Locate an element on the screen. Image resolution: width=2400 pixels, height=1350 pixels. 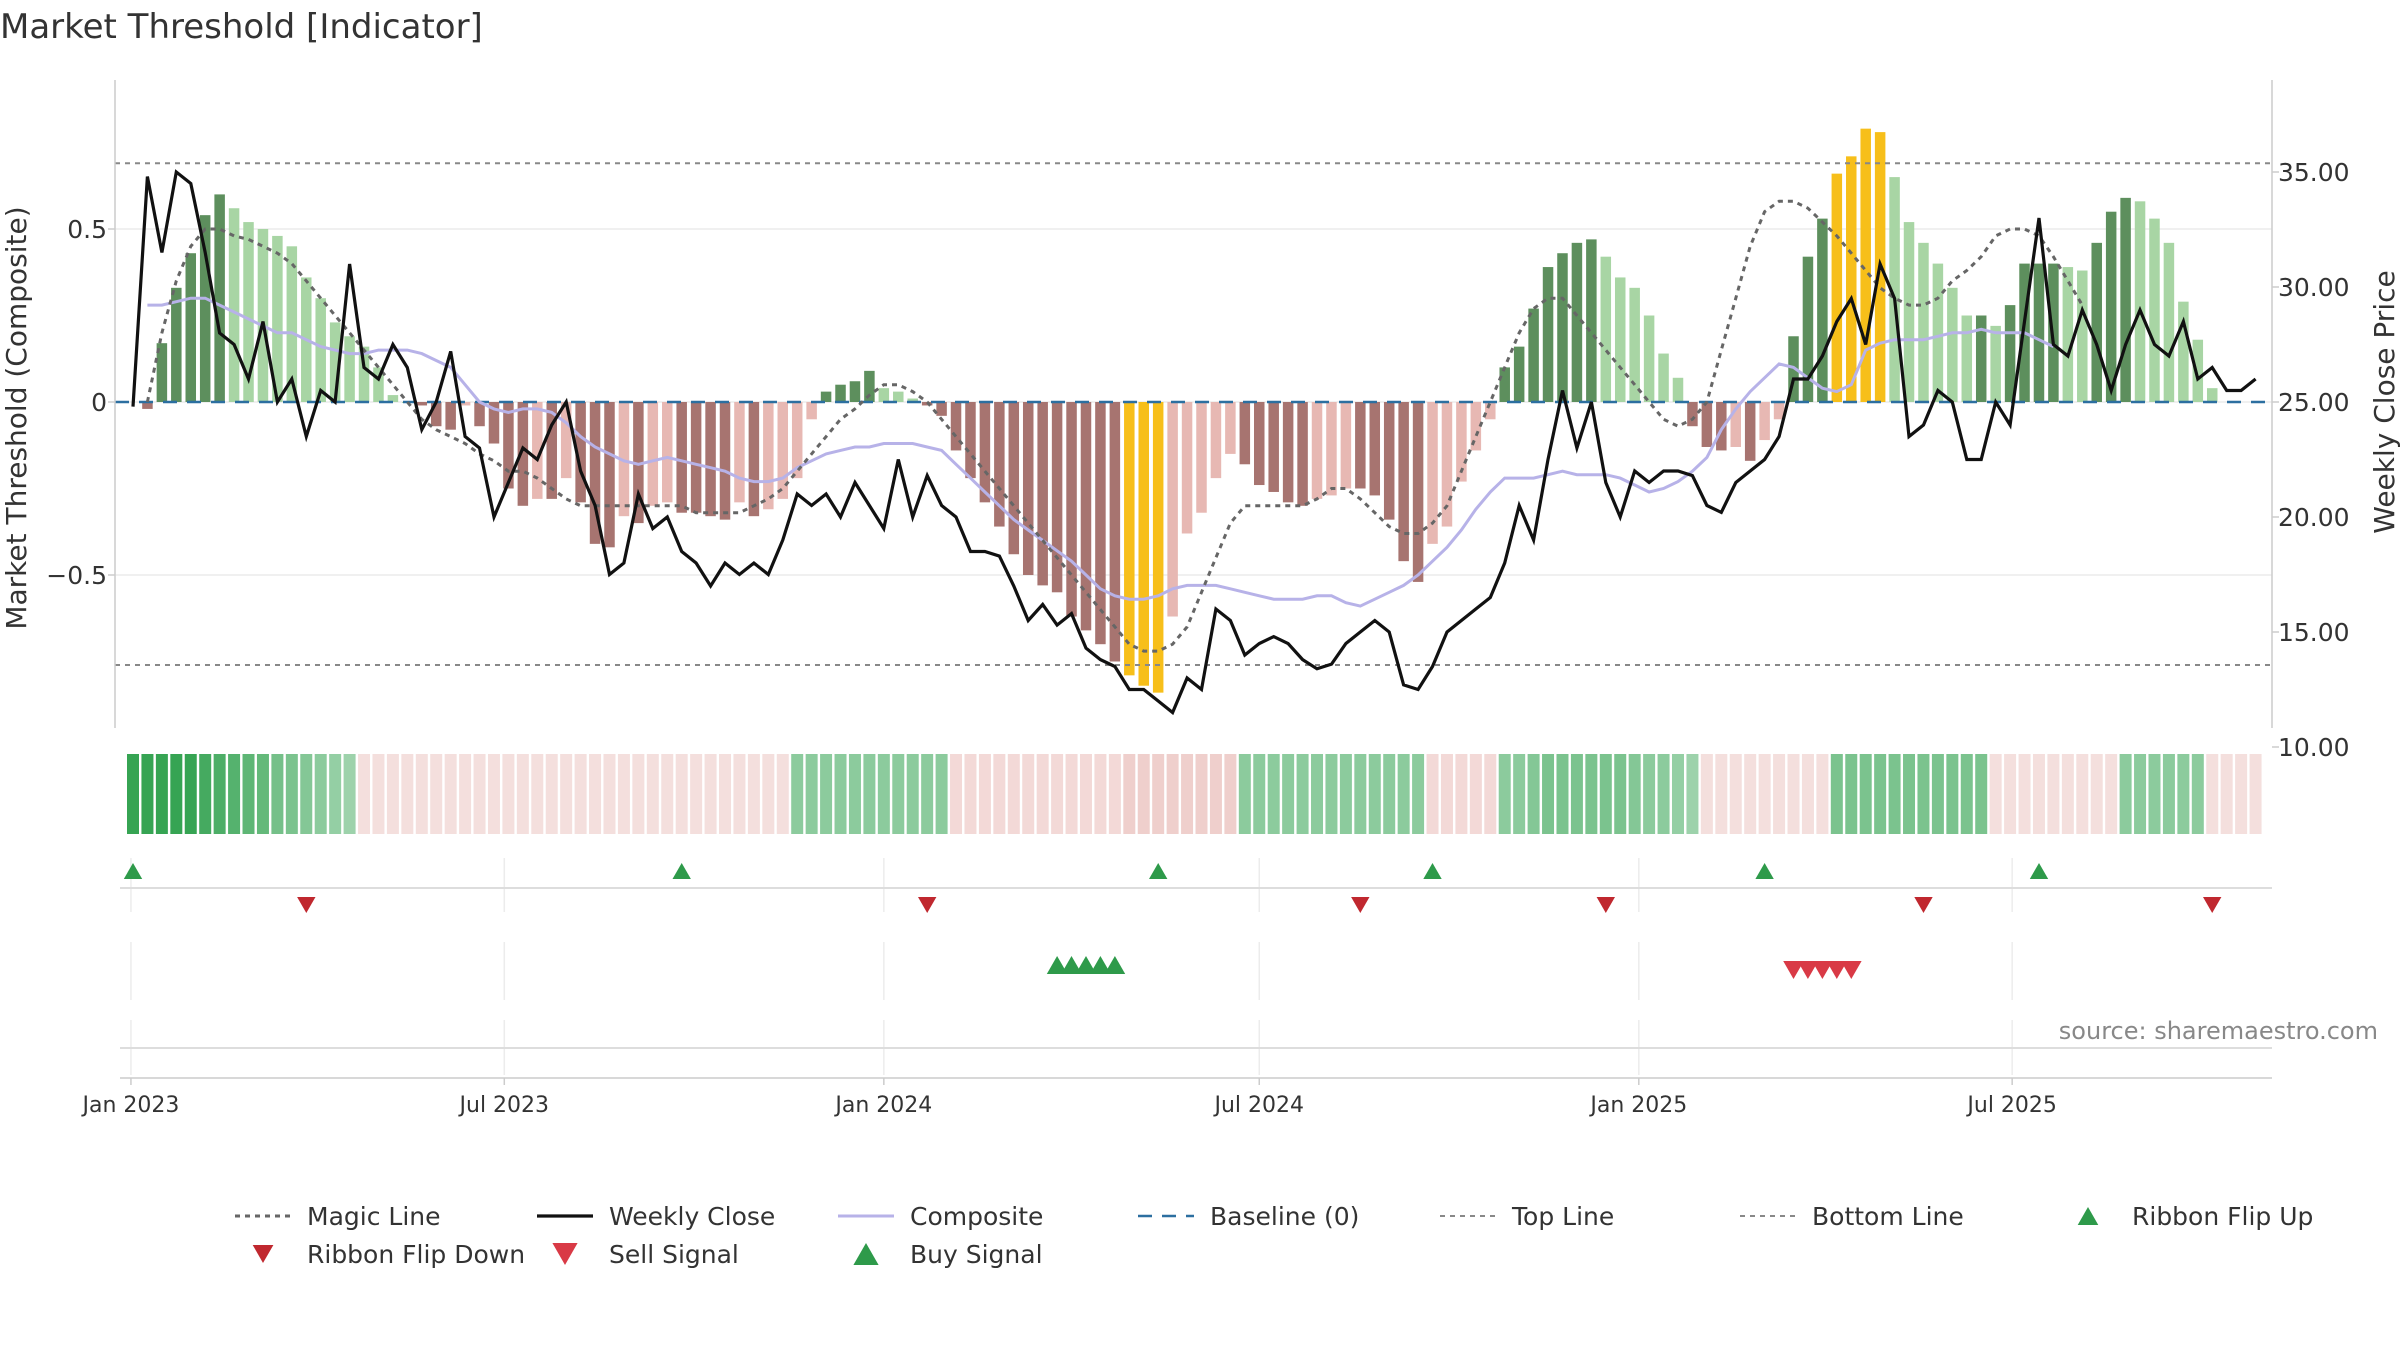
legend-swatch-marker is located at coordinates (2088, 1216).